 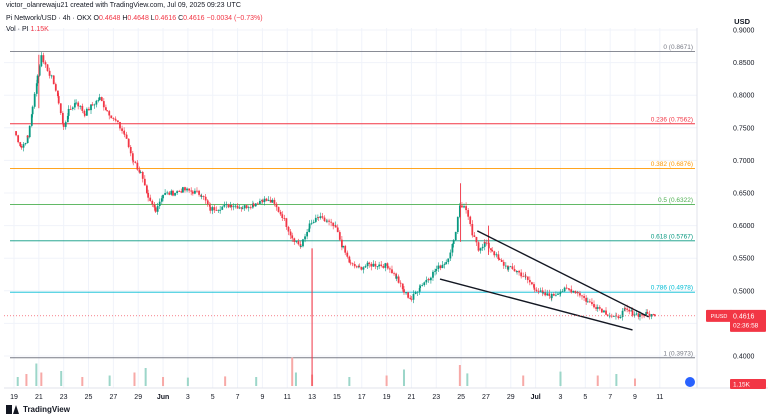 What do you see at coordinates (38, 409) in the screenshot?
I see `tradingview-brand: TradingView` at bounding box center [38, 409].